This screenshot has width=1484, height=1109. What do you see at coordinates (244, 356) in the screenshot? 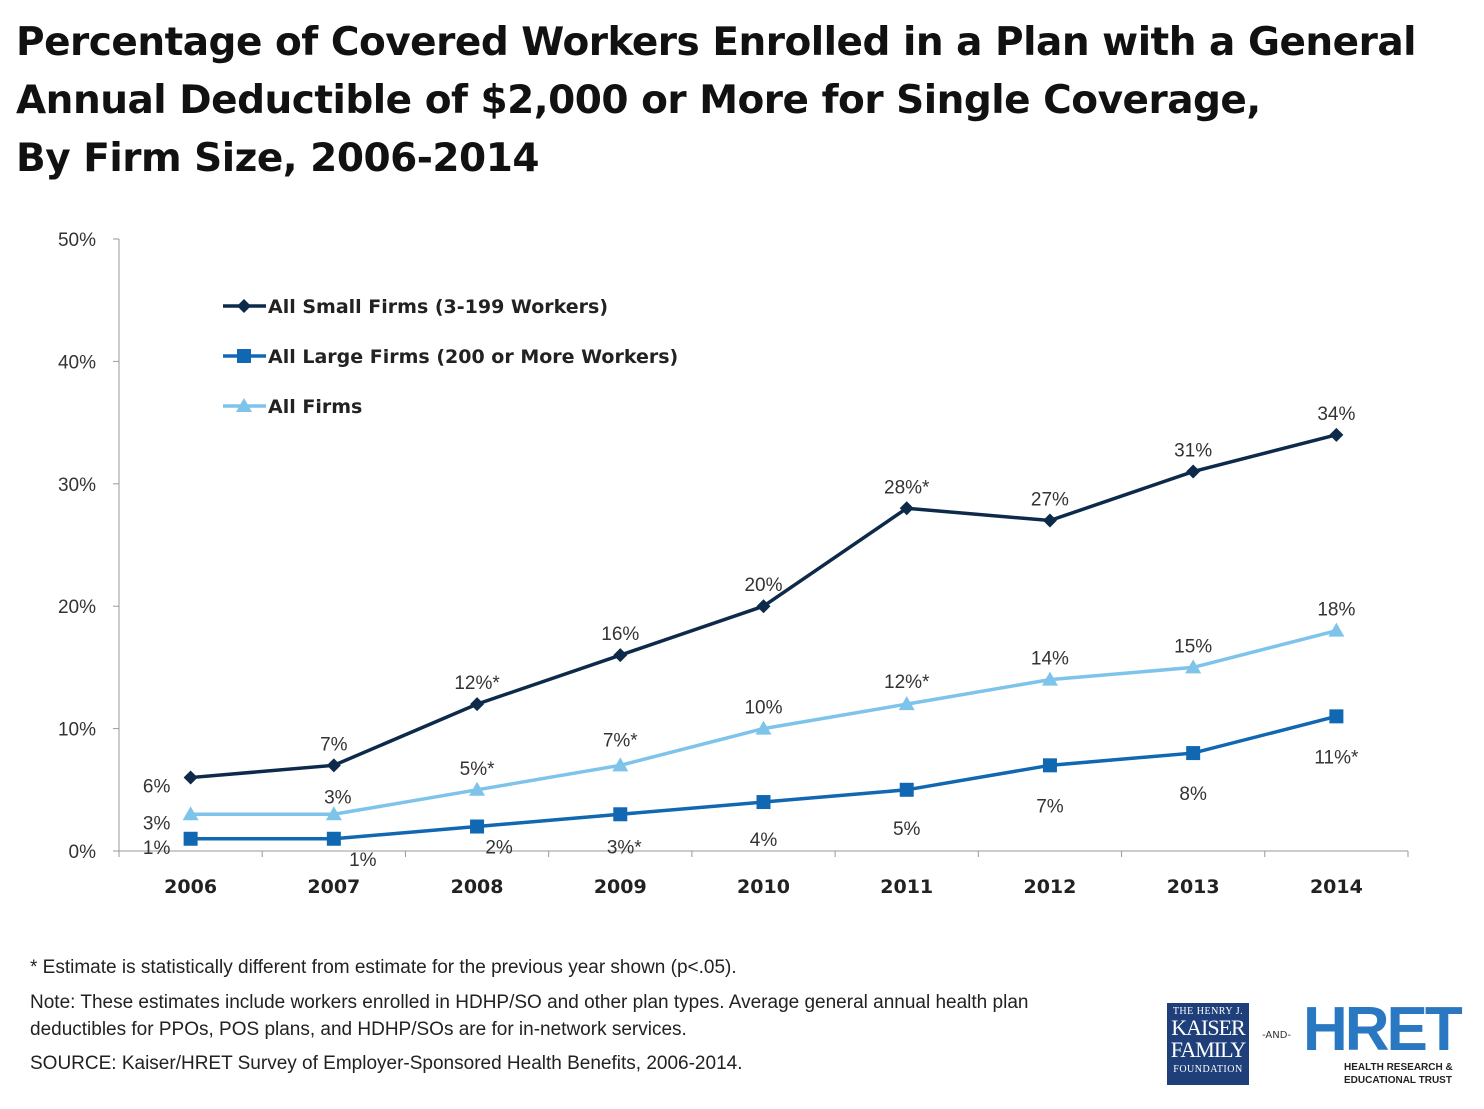
I see `large-firms-legend-marker` at bounding box center [244, 356].